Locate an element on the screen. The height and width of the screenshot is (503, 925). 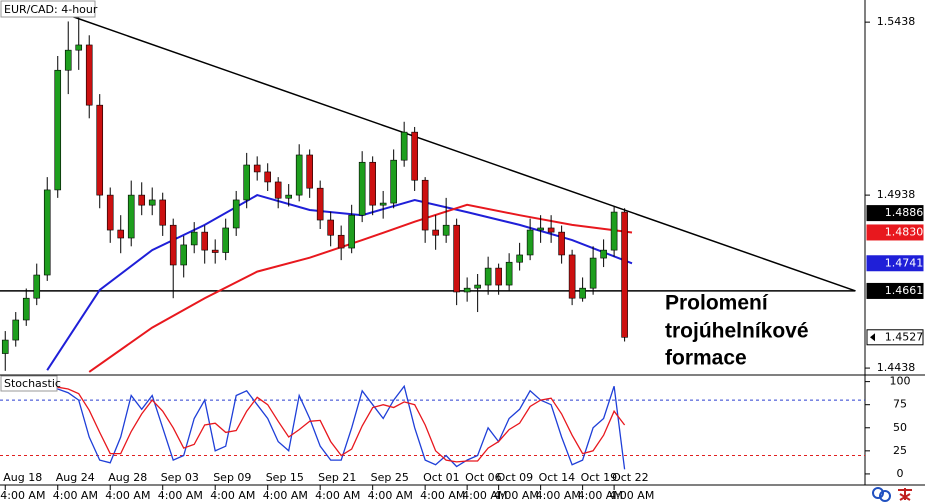
x-tick-label: Oct 06 is located at coordinates (483, 477).